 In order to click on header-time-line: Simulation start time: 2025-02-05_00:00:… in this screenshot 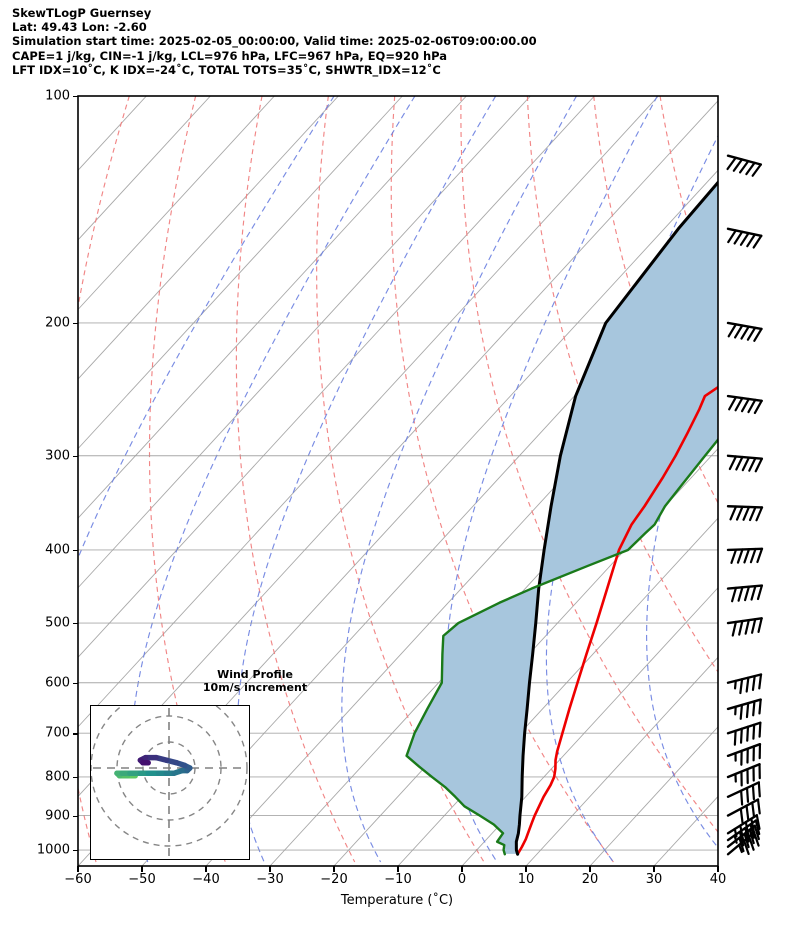, I will do `click(274, 41)`.